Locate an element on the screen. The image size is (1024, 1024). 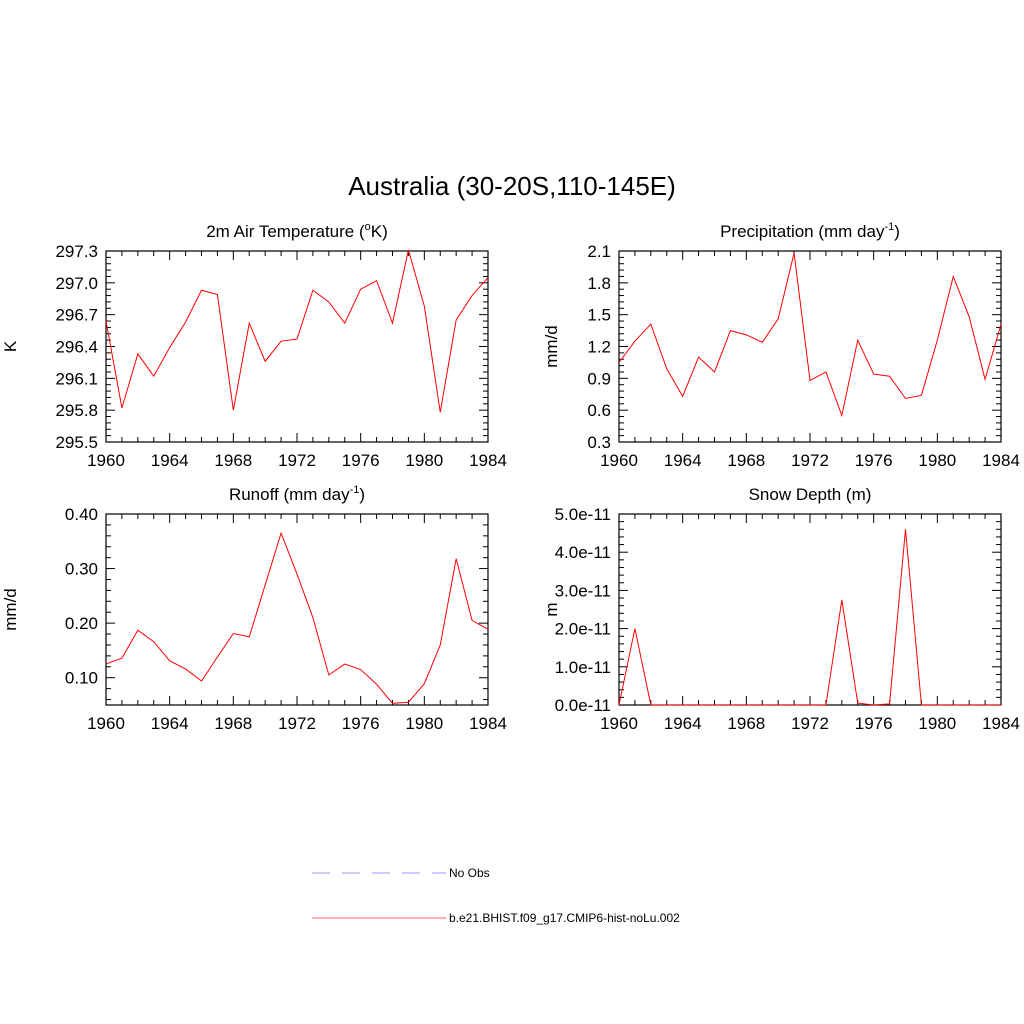
y-tick-label: 3.0e-11 is located at coordinates (583, 590).